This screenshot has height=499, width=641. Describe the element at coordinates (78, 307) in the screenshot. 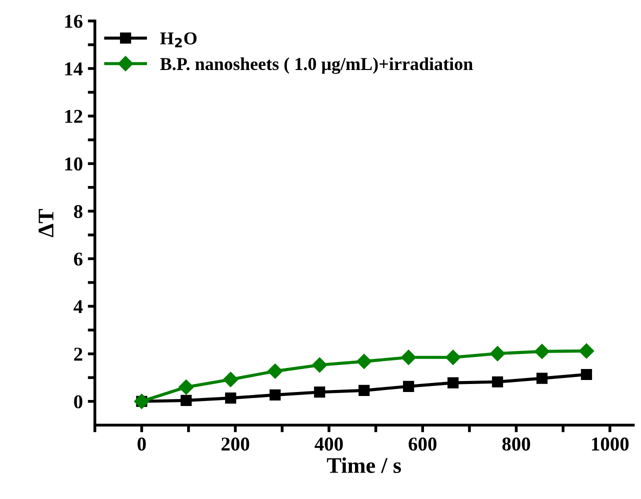

I see `y-tick-label: 4` at that location.